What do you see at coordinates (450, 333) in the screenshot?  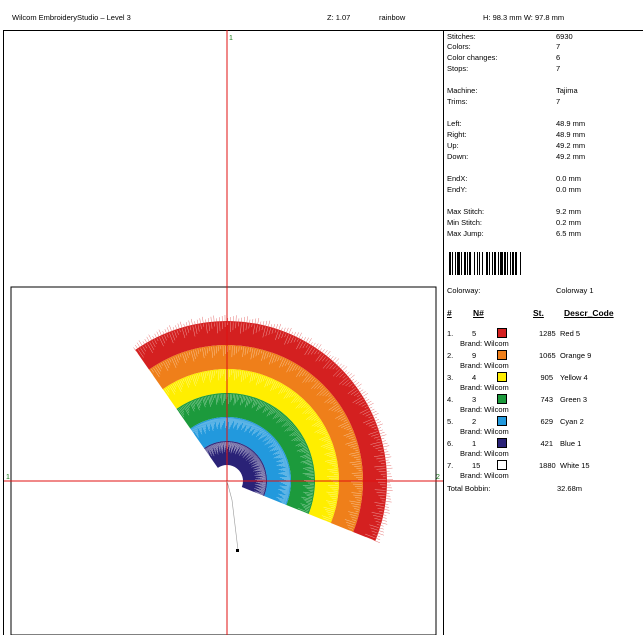 I see `thread-index: 1.` at bounding box center [450, 333].